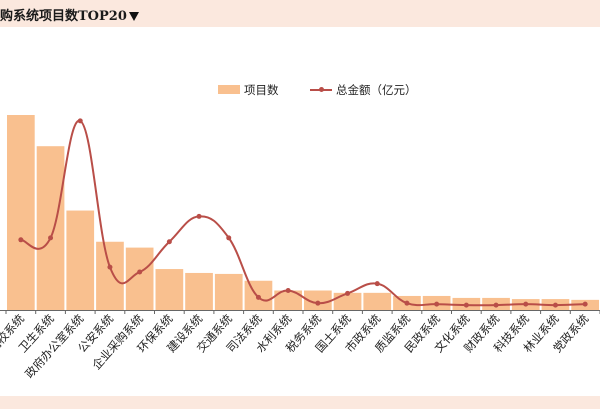  What do you see at coordinates (133, 16) in the screenshot?
I see `dropdown-triangle-icon` at bounding box center [133, 16].